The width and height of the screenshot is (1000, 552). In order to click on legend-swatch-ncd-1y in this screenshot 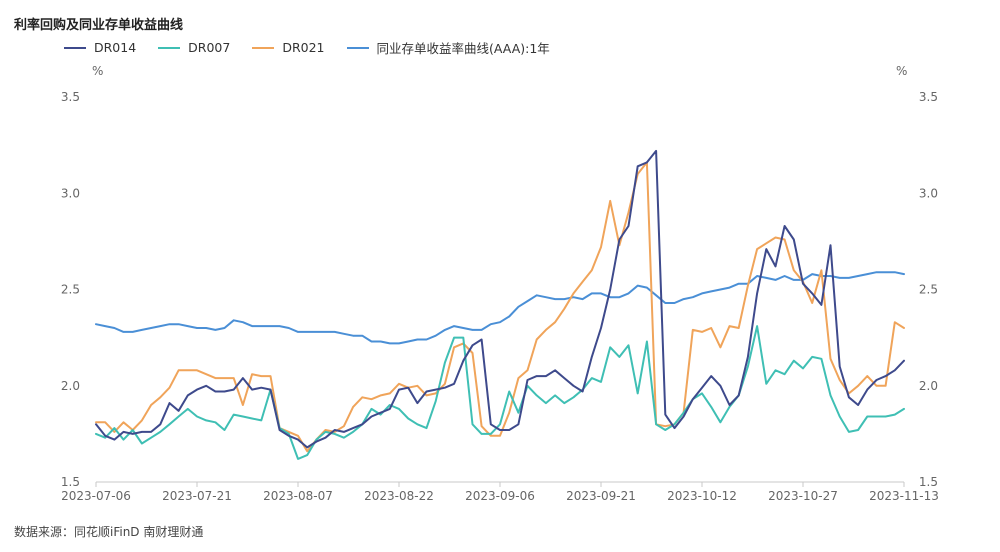, I will do `click(357, 47)`.